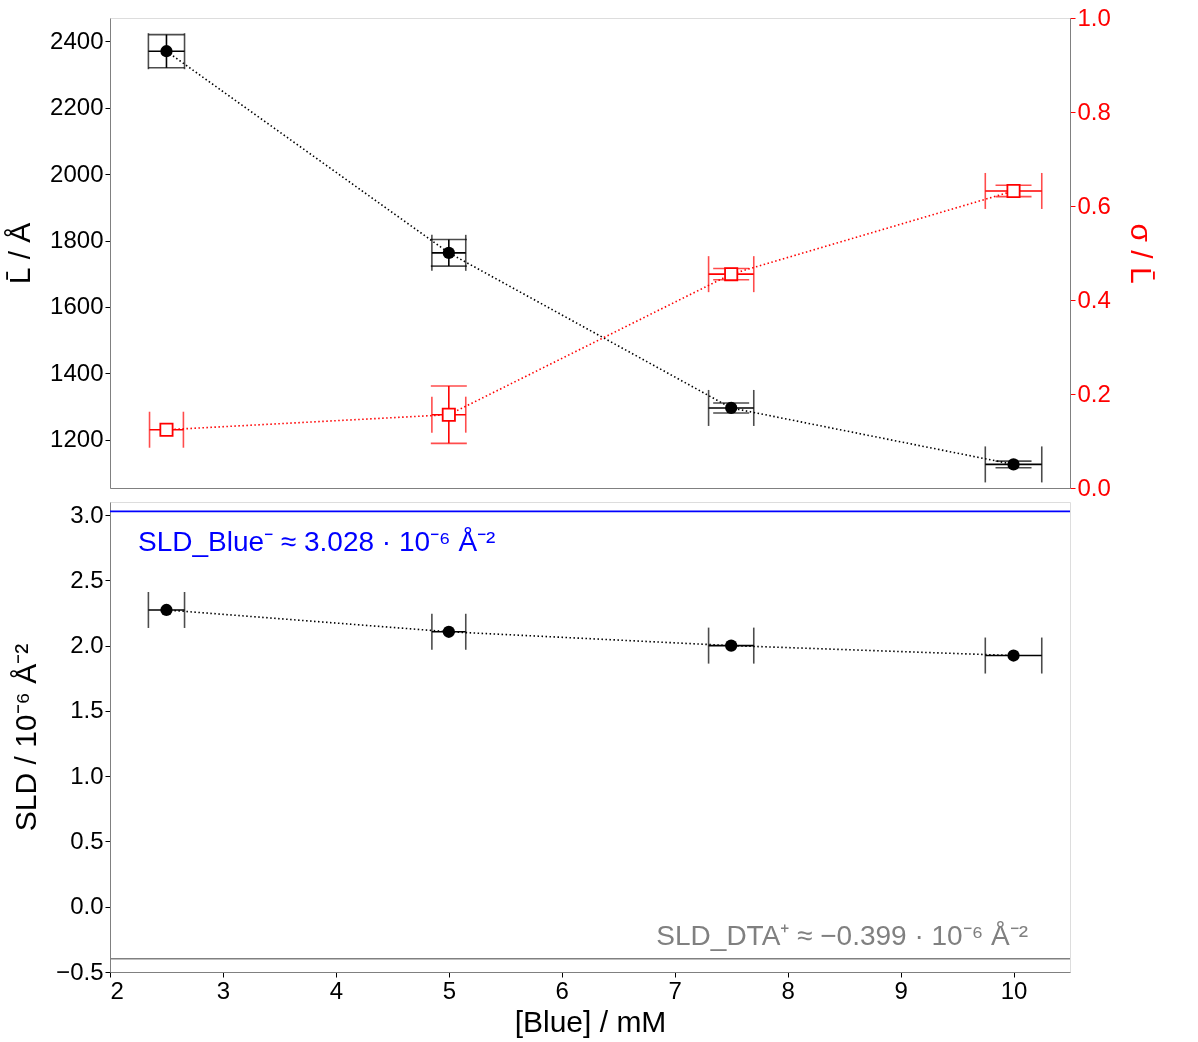 This screenshot has height=1042, width=1198. Describe the element at coordinates (77, 107) in the screenshot. I see `y-tick-label: 2200` at that location.